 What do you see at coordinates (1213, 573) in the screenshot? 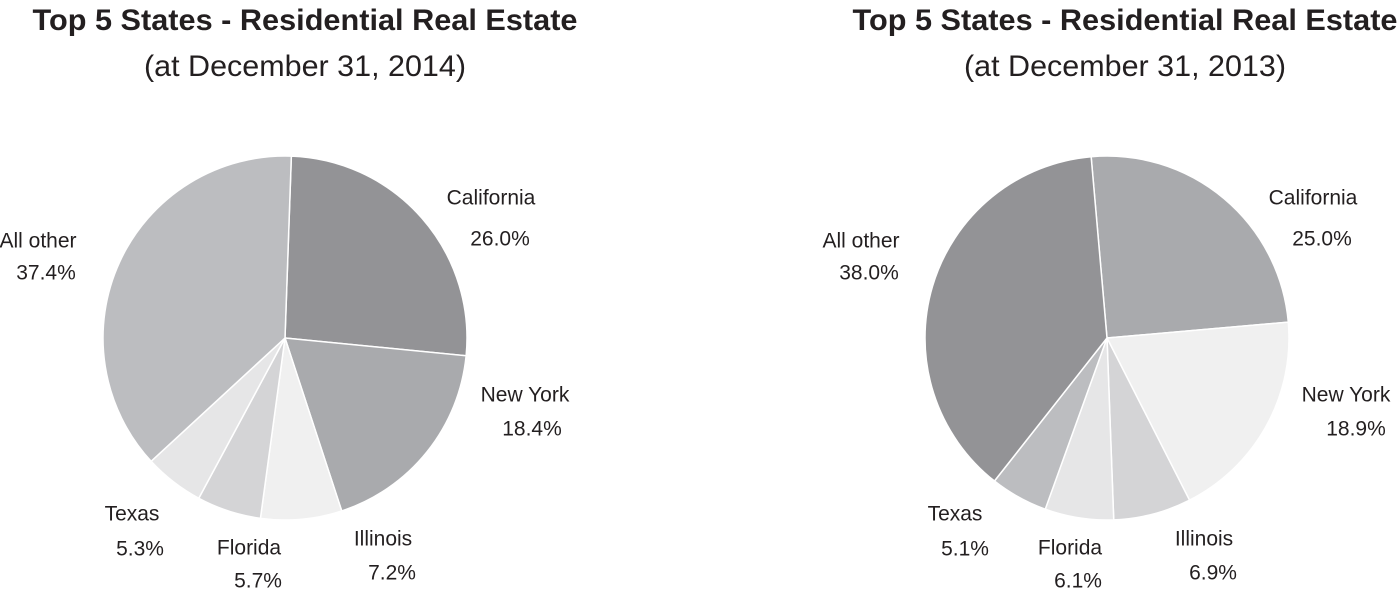
I see `slice-value-label: 6.9%` at bounding box center [1213, 573].